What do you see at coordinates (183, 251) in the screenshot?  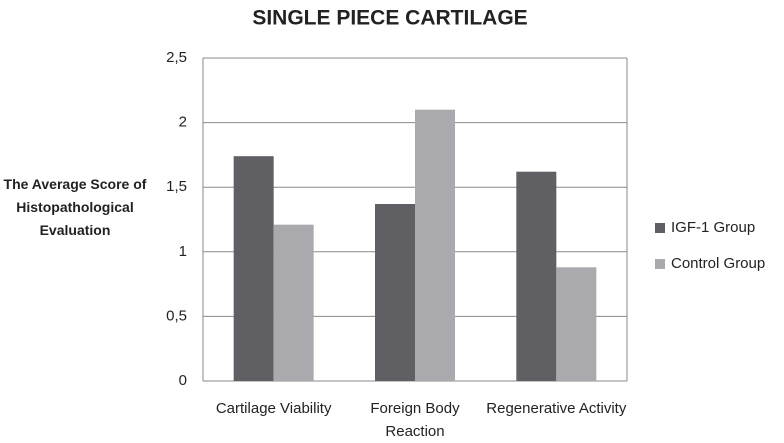 I see `y-tick-label: 1` at bounding box center [183, 251].